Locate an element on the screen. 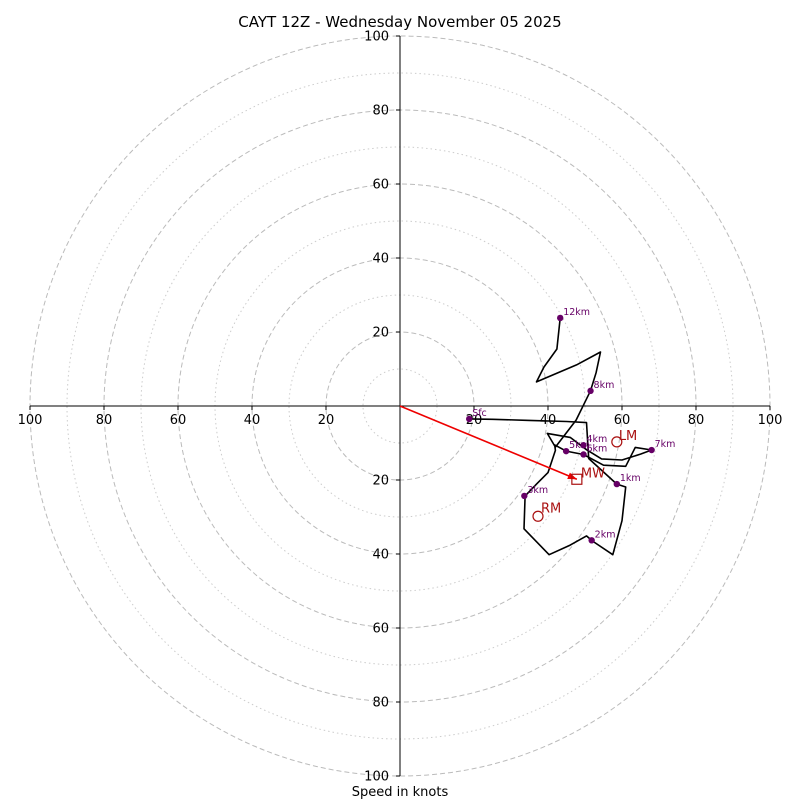 Image resolution: width=800 pixels, height=800 pixels. arrow-shaft is located at coordinates (488, 442).